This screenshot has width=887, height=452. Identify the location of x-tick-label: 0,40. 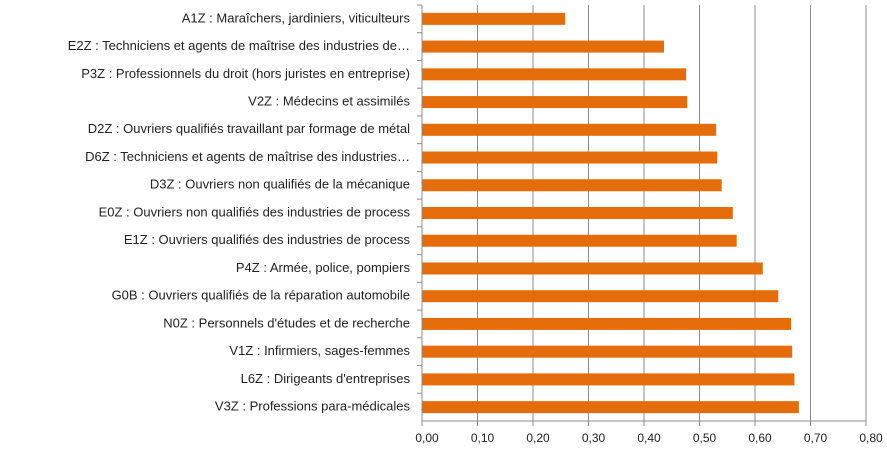
(649, 438).